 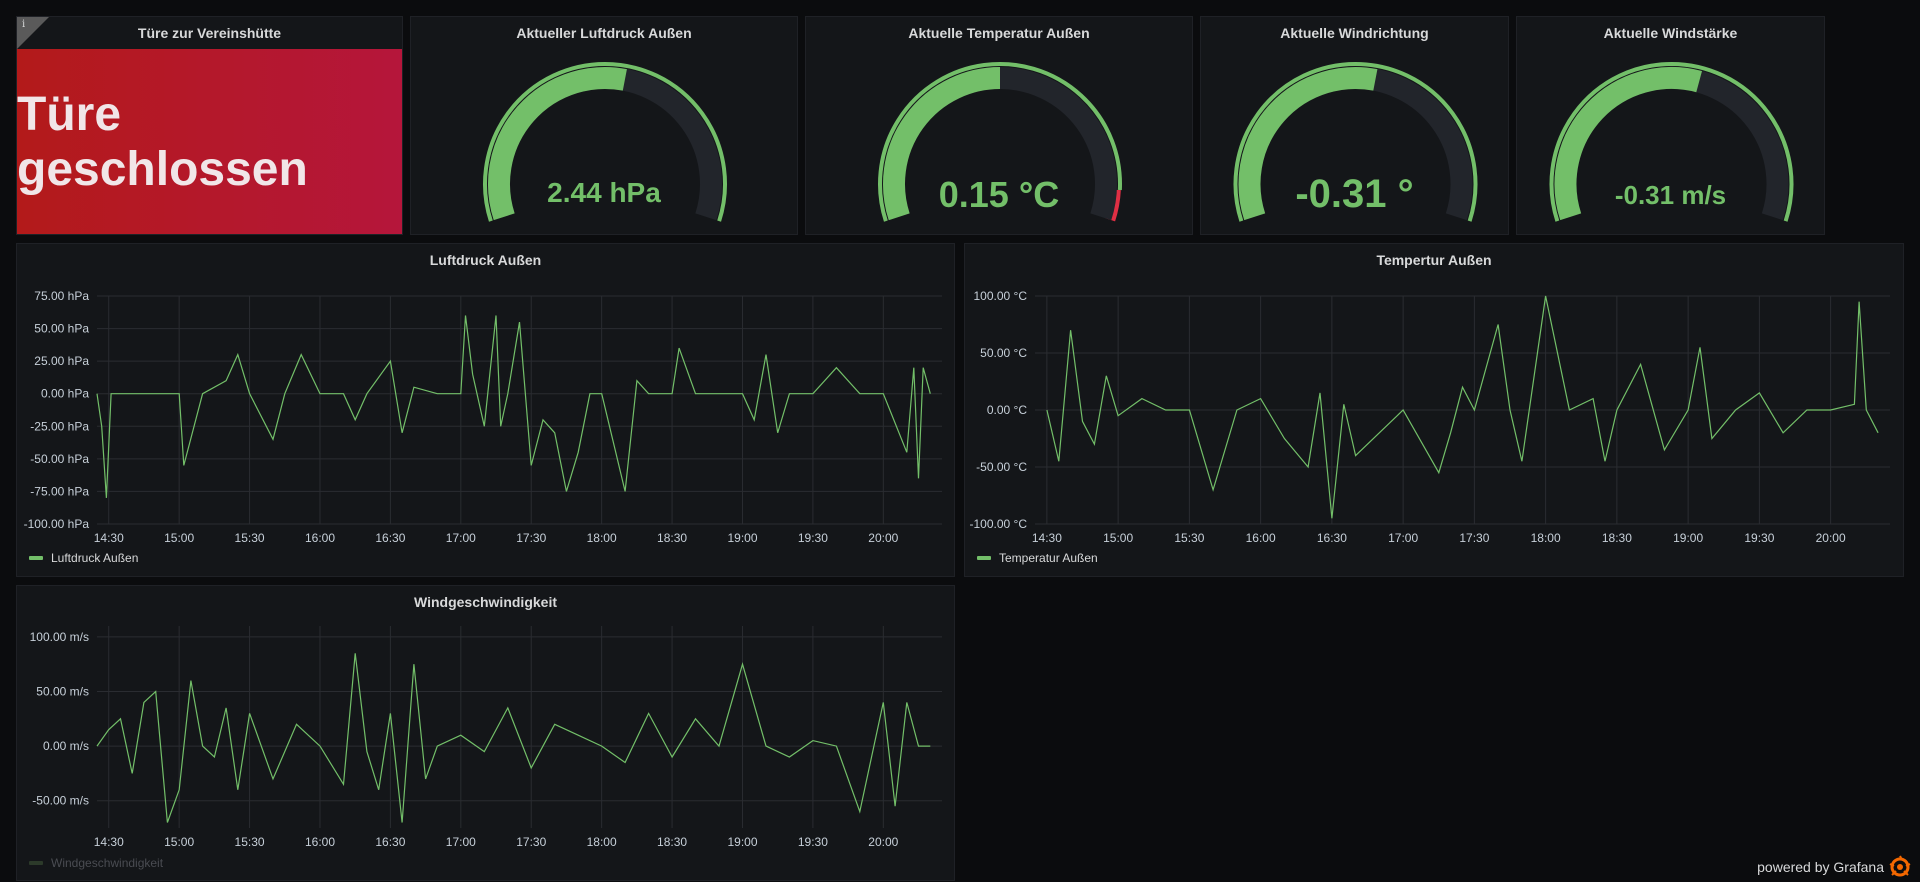 I want to click on status-value: Türe geschlossen, so click(x=209, y=141).